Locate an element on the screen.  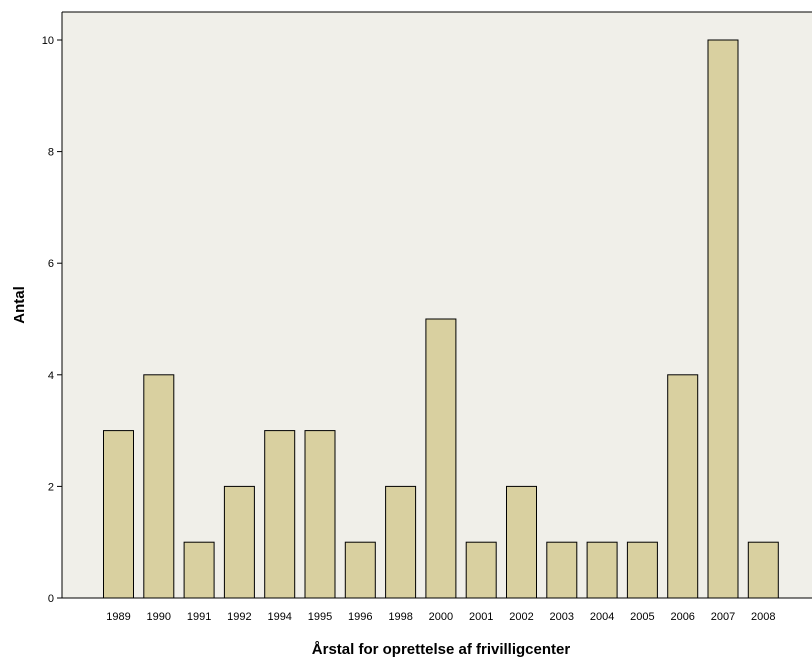
x-tick-label-2007: 2007 is located at coordinates (723, 617).